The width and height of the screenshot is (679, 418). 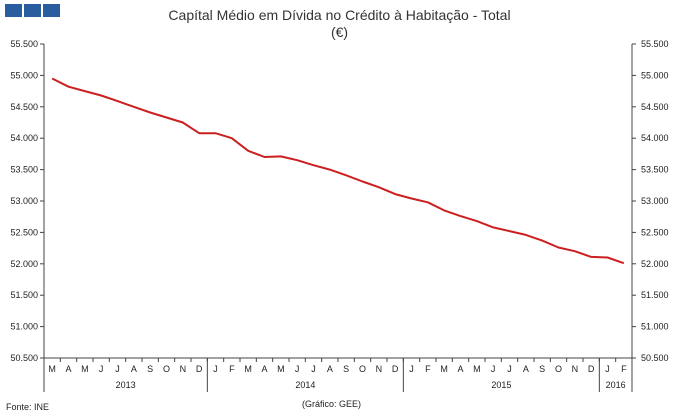 What do you see at coordinates (24, 44) in the screenshot?
I see `y-tick-label-left: 55.500` at bounding box center [24, 44].